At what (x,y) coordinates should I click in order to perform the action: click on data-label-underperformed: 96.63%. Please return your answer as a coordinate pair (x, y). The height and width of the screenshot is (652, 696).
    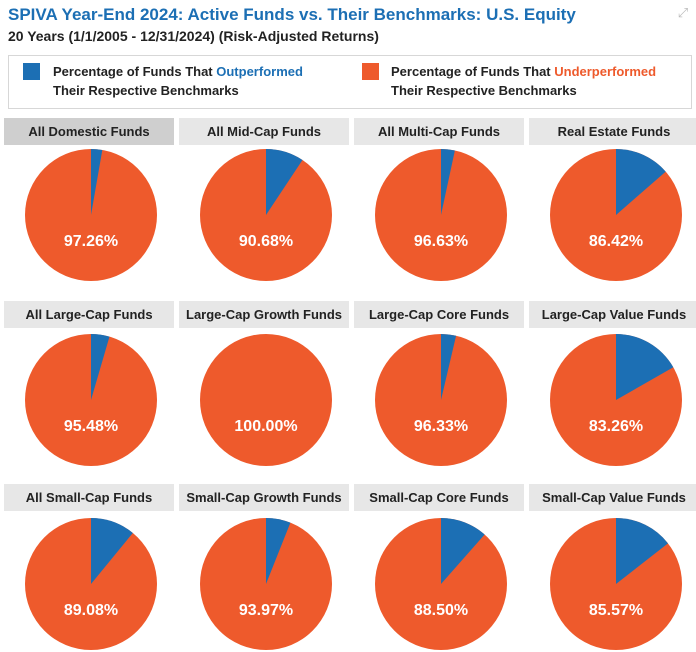
    Looking at the image, I should click on (441, 241).